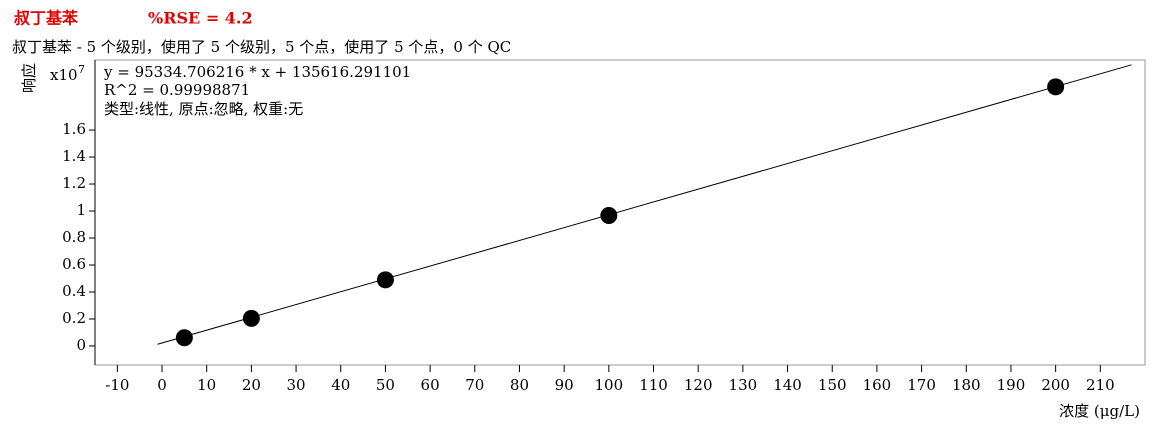  What do you see at coordinates (81, 345) in the screenshot?
I see `y-tick-label: 0` at bounding box center [81, 345].